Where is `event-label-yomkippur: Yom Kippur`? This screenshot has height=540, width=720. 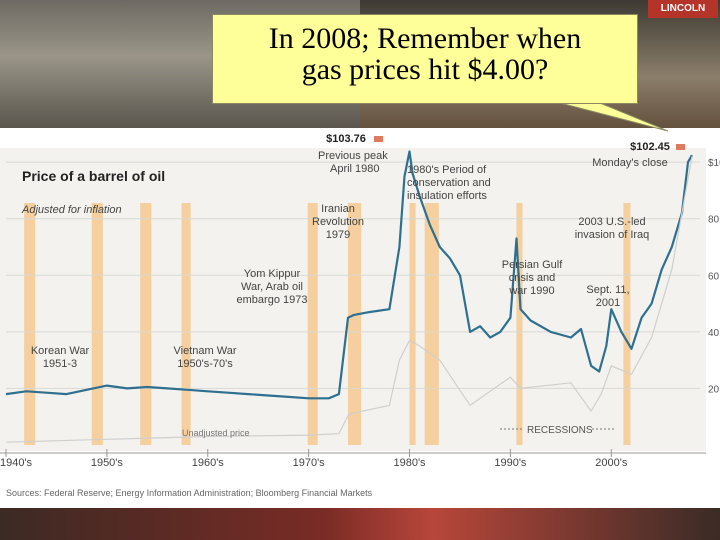
event-label-yomkippur: Yom Kippur is located at coordinates (272, 274).